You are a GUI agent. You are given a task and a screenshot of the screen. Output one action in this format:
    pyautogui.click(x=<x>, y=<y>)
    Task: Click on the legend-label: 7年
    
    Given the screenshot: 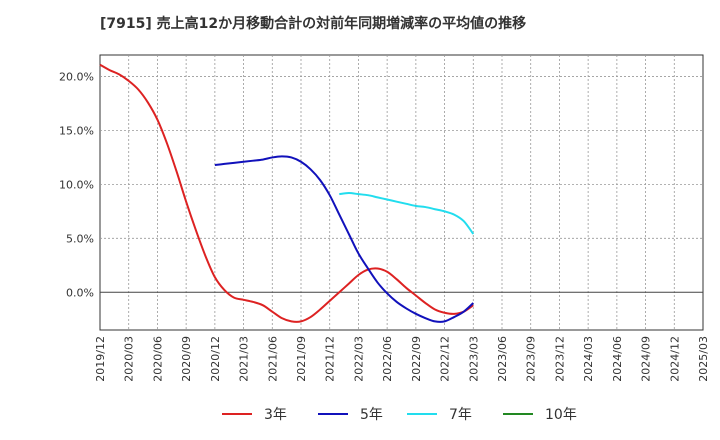 What is the action you would take?
    pyautogui.click(x=460, y=415)
    